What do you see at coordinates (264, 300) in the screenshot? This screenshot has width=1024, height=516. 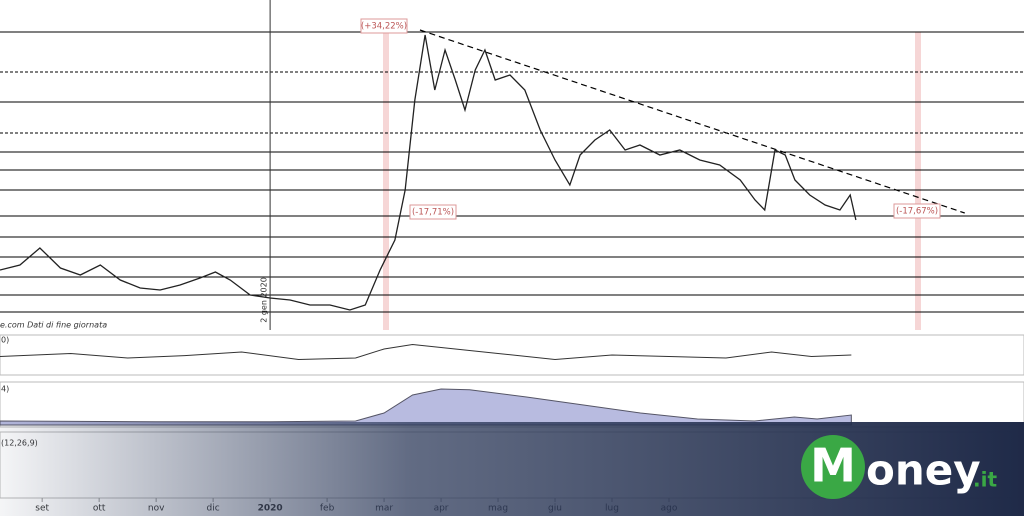 I see `cursor-label: 2 gen 2020` at bounding box center [264, 300].